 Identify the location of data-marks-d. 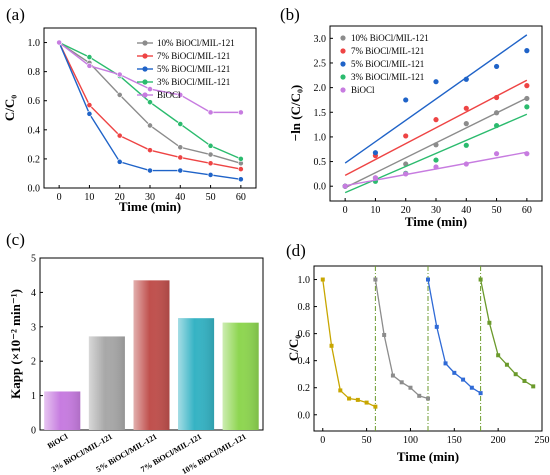
(428, 348).